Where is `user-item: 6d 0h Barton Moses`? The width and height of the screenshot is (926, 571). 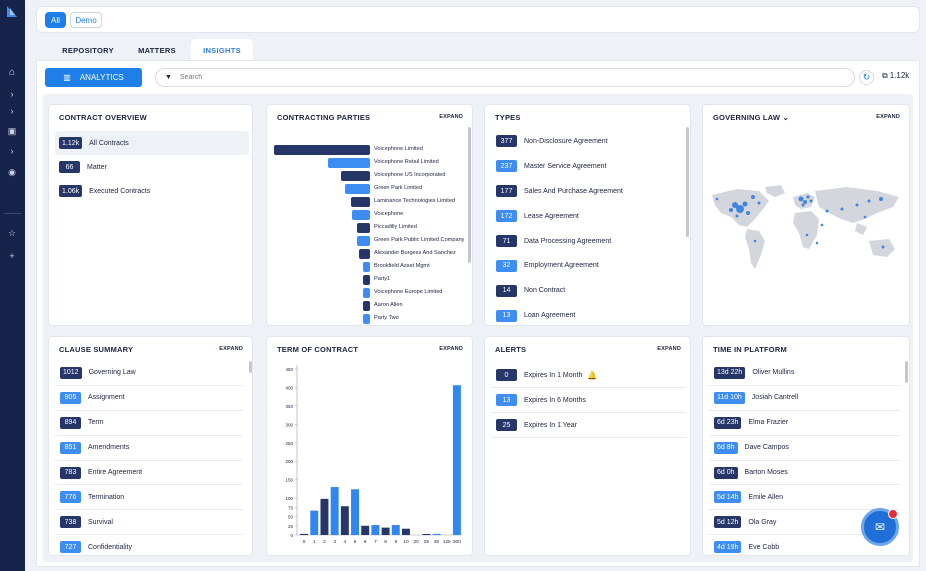 user-item: 6d 0h Barton Moses is located at coordinates (804, 473).